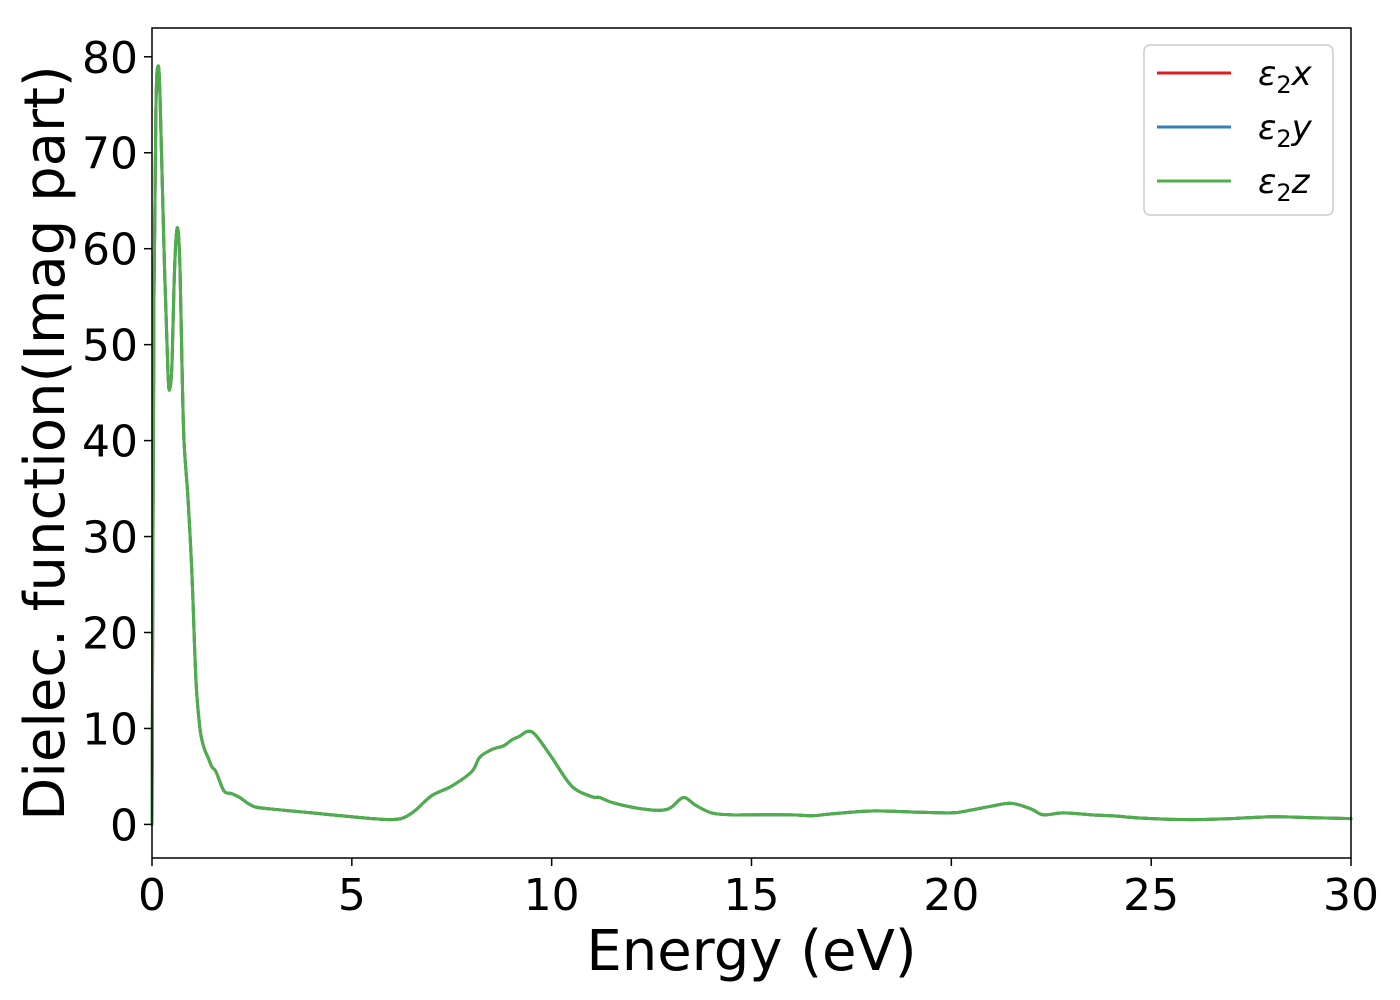 The width and height of the screenshot is (1400, 1000). I want to click on y-tick-label: 0, so click(124, 825).